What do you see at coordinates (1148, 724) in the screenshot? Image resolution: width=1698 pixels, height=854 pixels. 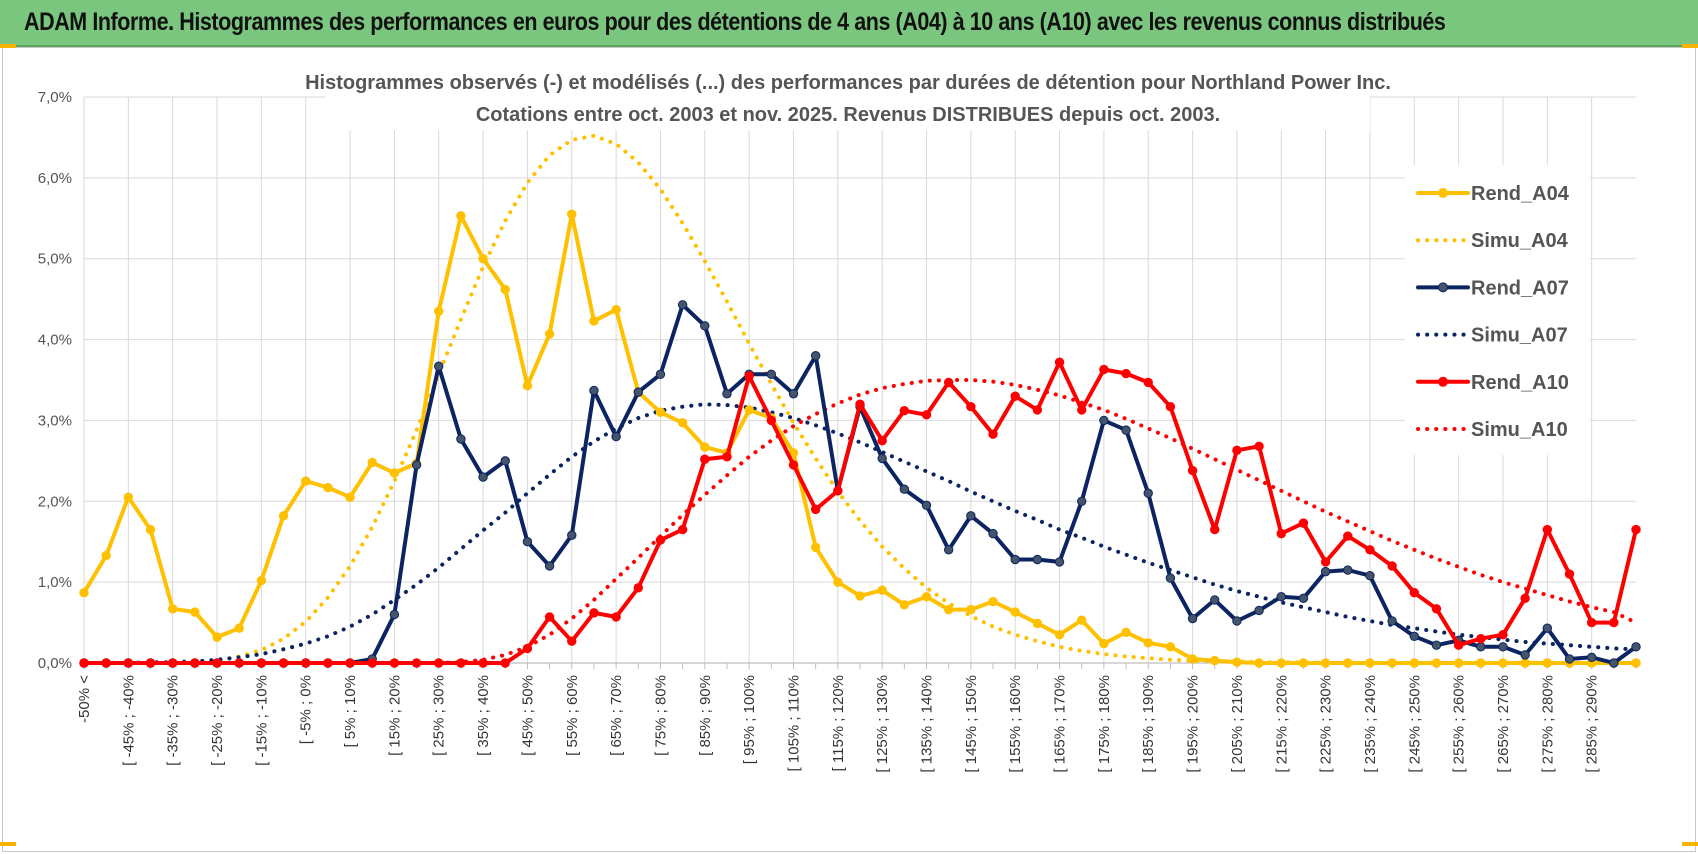 I see `x-tick-label: [ 185% ; 190%` at bounding box center [1148, 724].